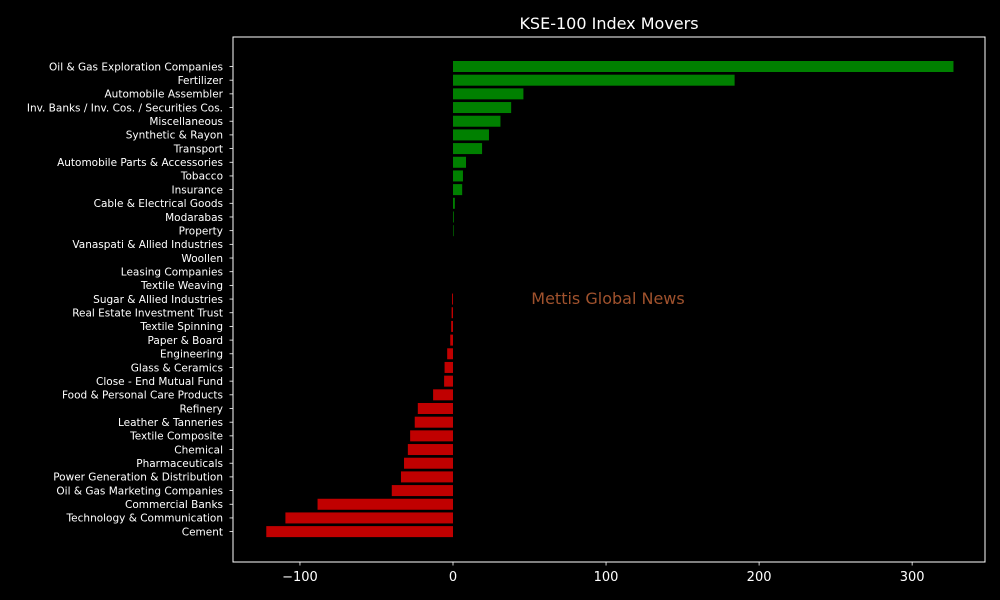  I want to click on x-tick-label: −100, so click(300, 577).